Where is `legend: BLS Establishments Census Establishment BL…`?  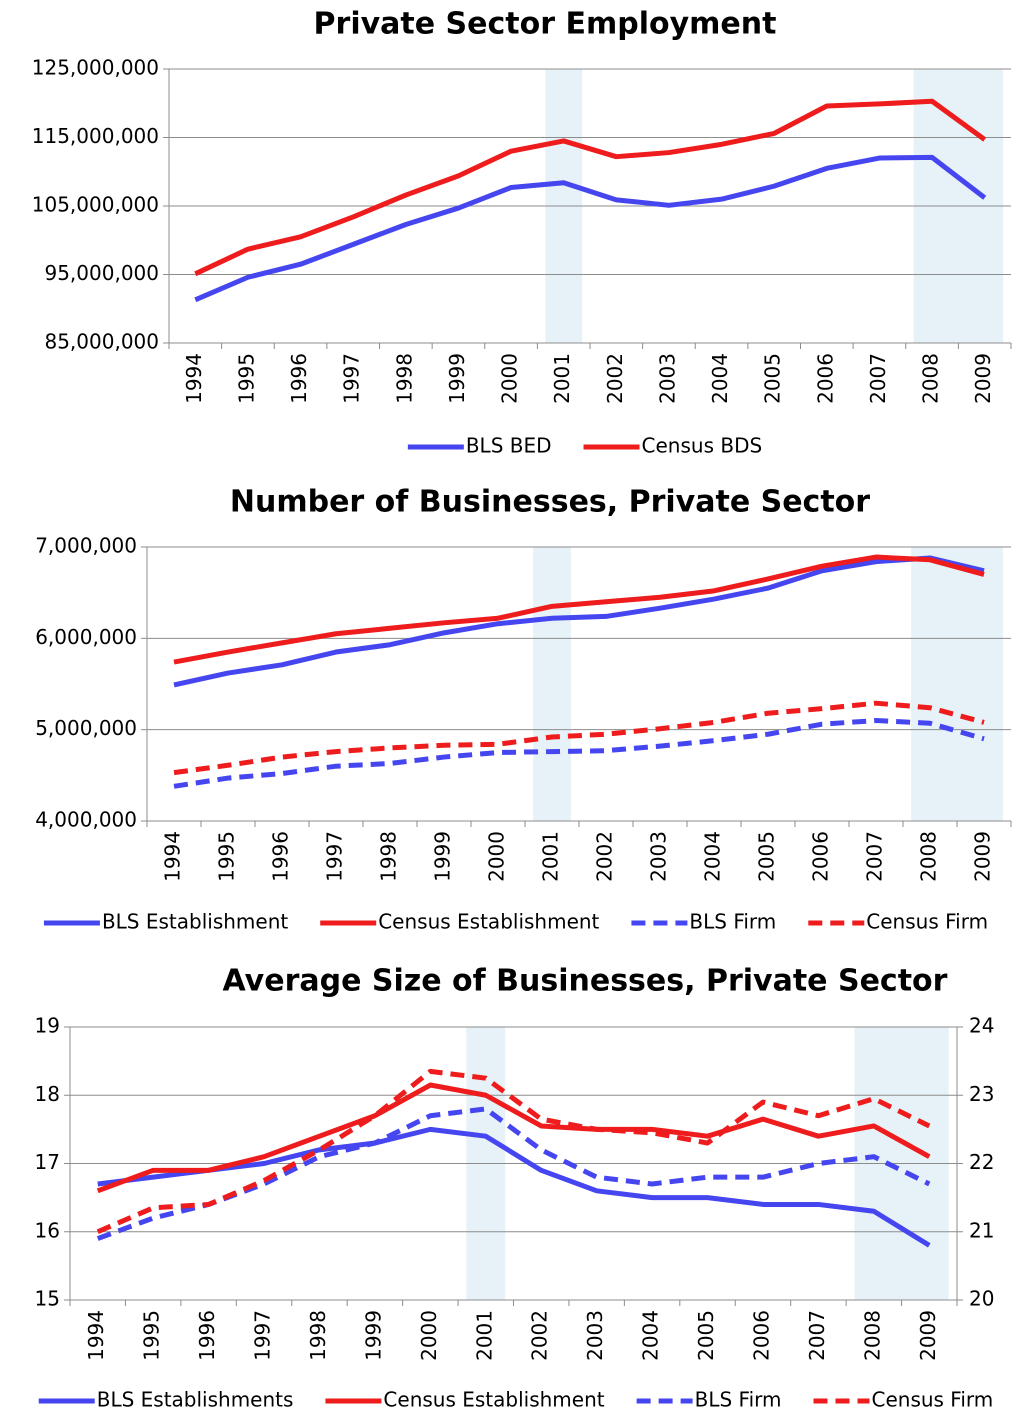 legend: BLS Establishments Census Establishment BL… is located at coordinates (515, 1400).